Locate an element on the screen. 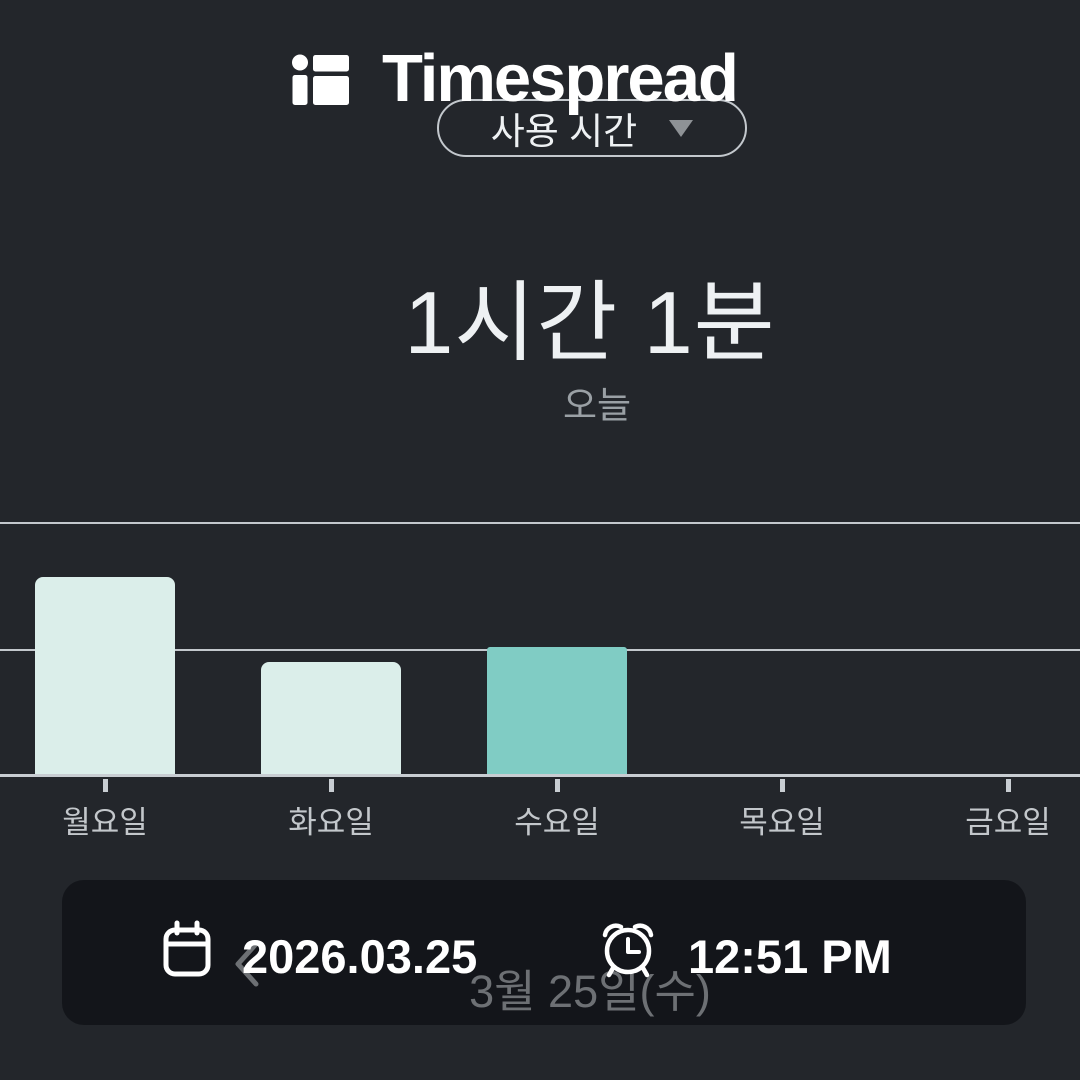 This screenshot has height=1080, width=1080. chevron-down-icon is located at coordinates (681, 128).